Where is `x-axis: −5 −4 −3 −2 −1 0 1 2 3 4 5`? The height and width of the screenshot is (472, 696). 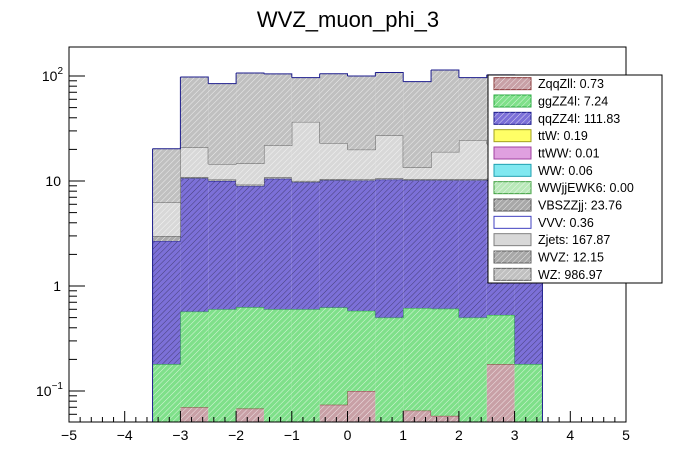
x-axis: −5 −4 −3 −2 −1 0 1 2 3 4 5 is located at coordinates (345, 427).